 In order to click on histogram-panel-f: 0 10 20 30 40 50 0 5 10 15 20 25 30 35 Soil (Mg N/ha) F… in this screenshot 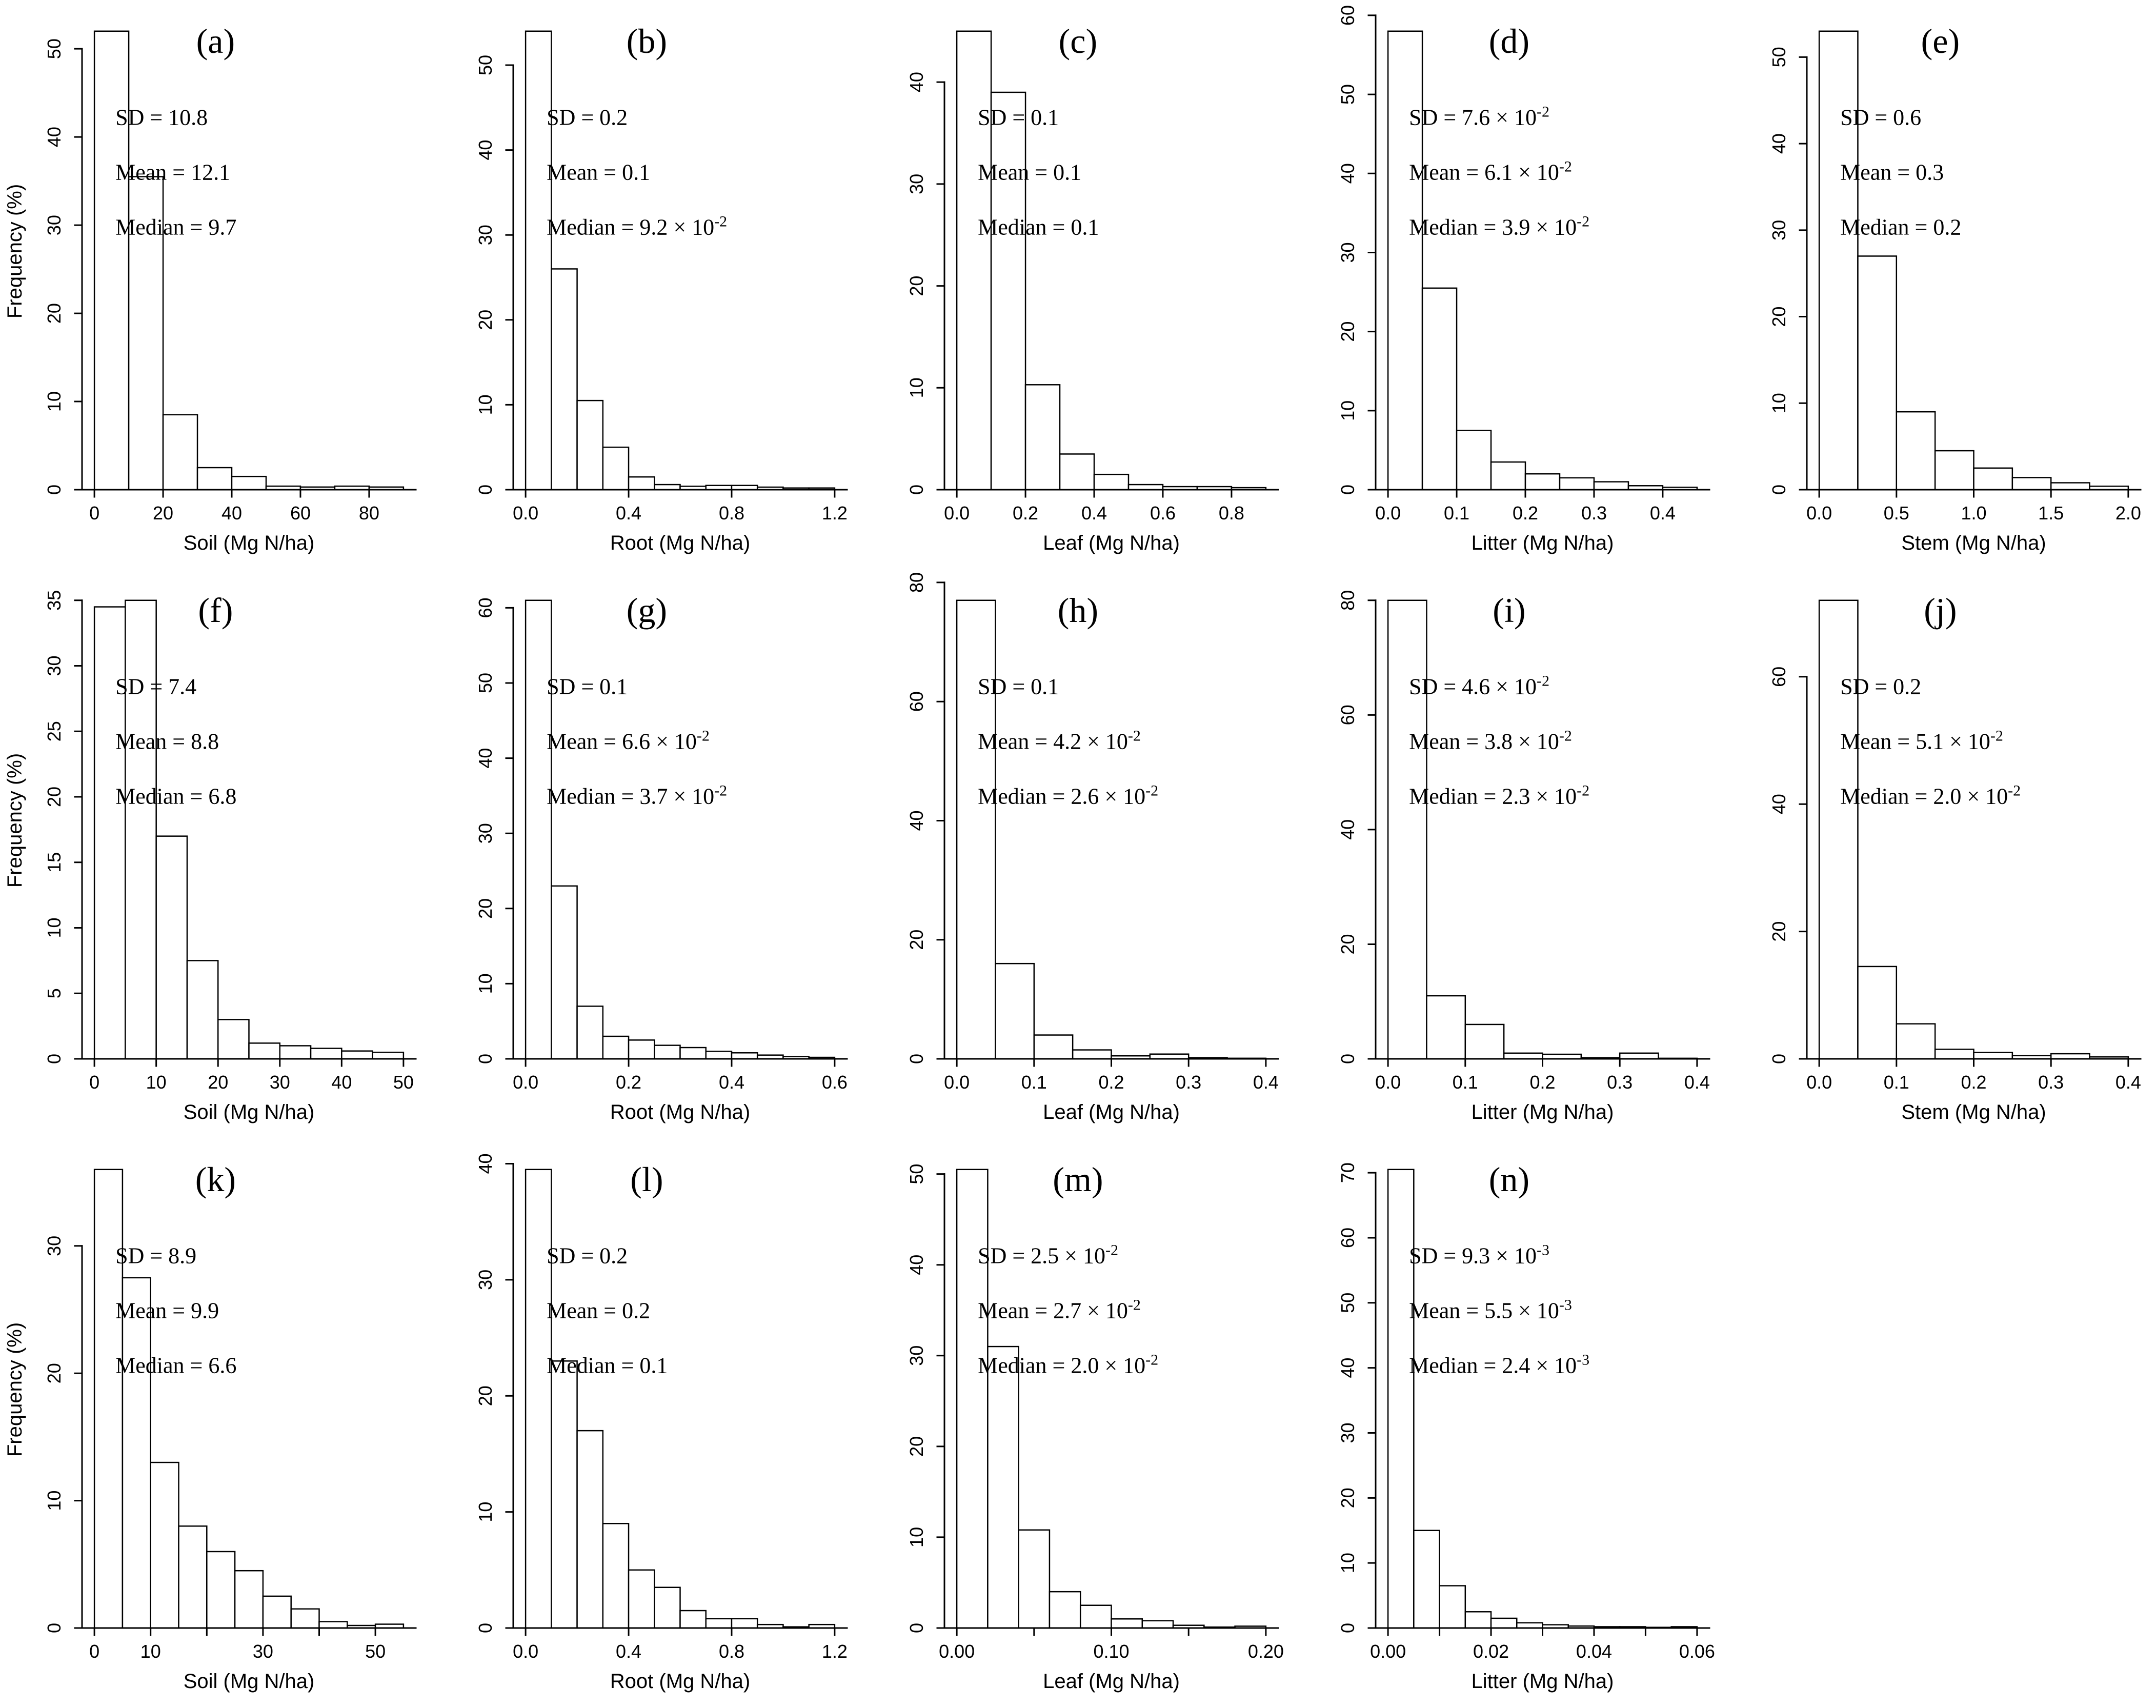, I will do `click(215, 853)`.